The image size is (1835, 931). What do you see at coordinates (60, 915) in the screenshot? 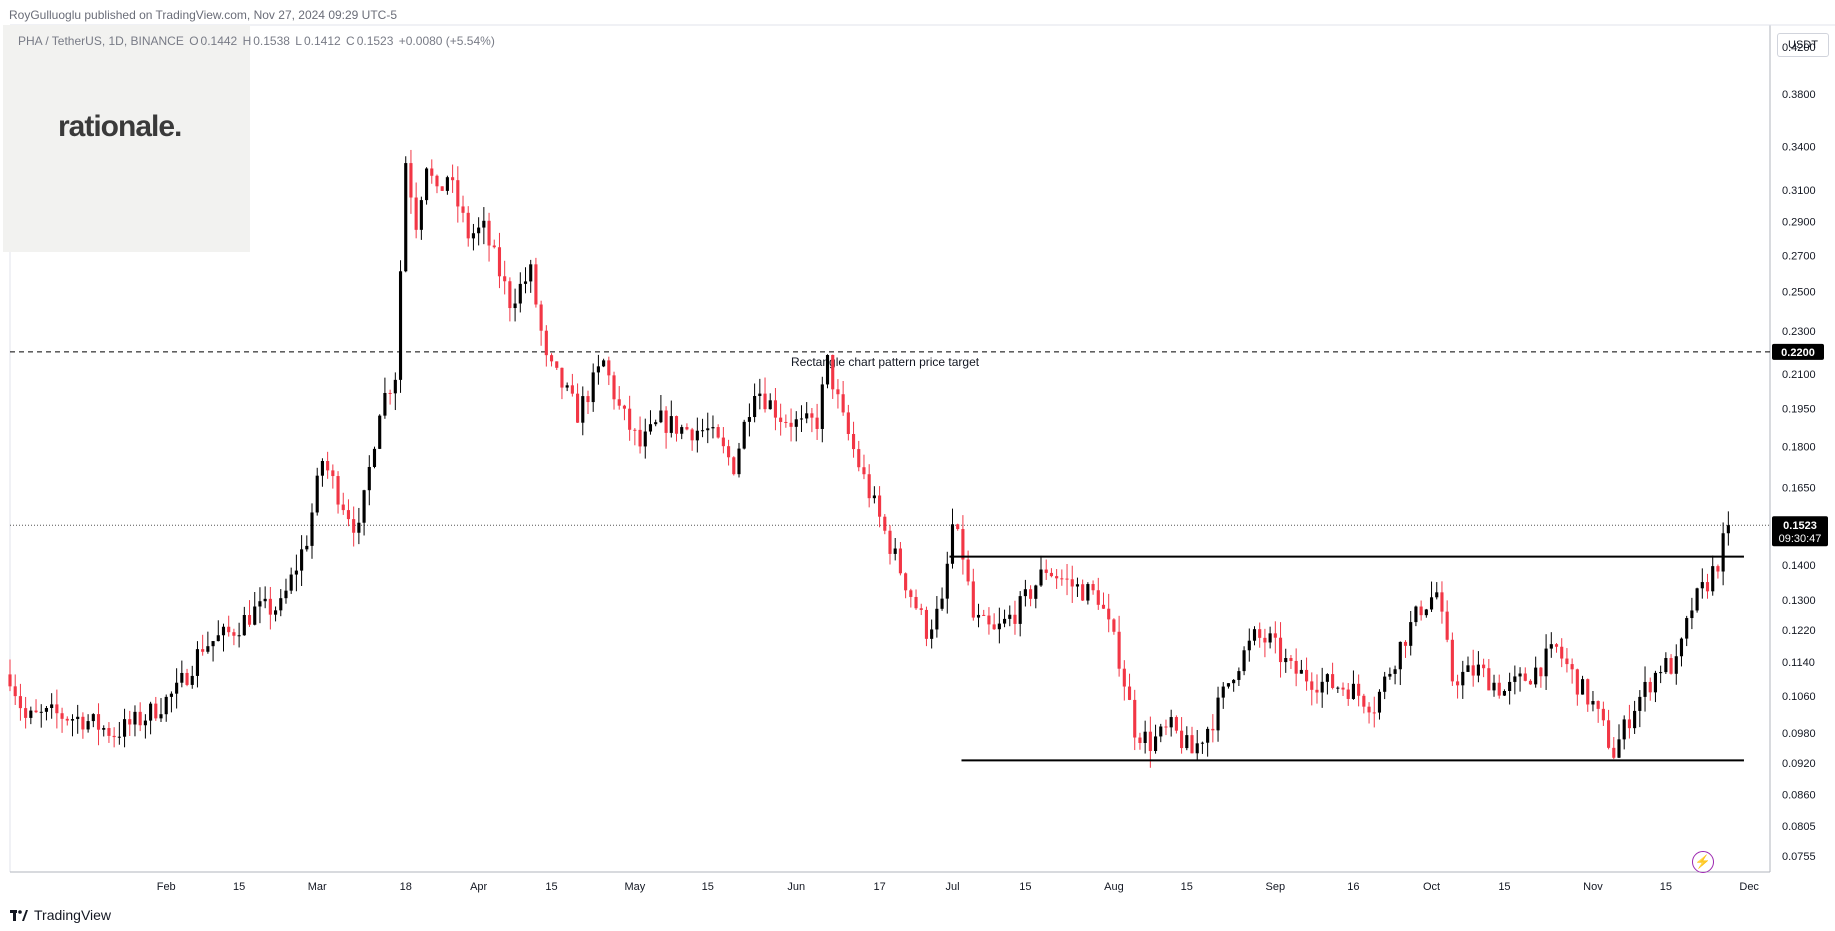
I see `tradingview-footer: TradingView` at bounding box center [60, 915].